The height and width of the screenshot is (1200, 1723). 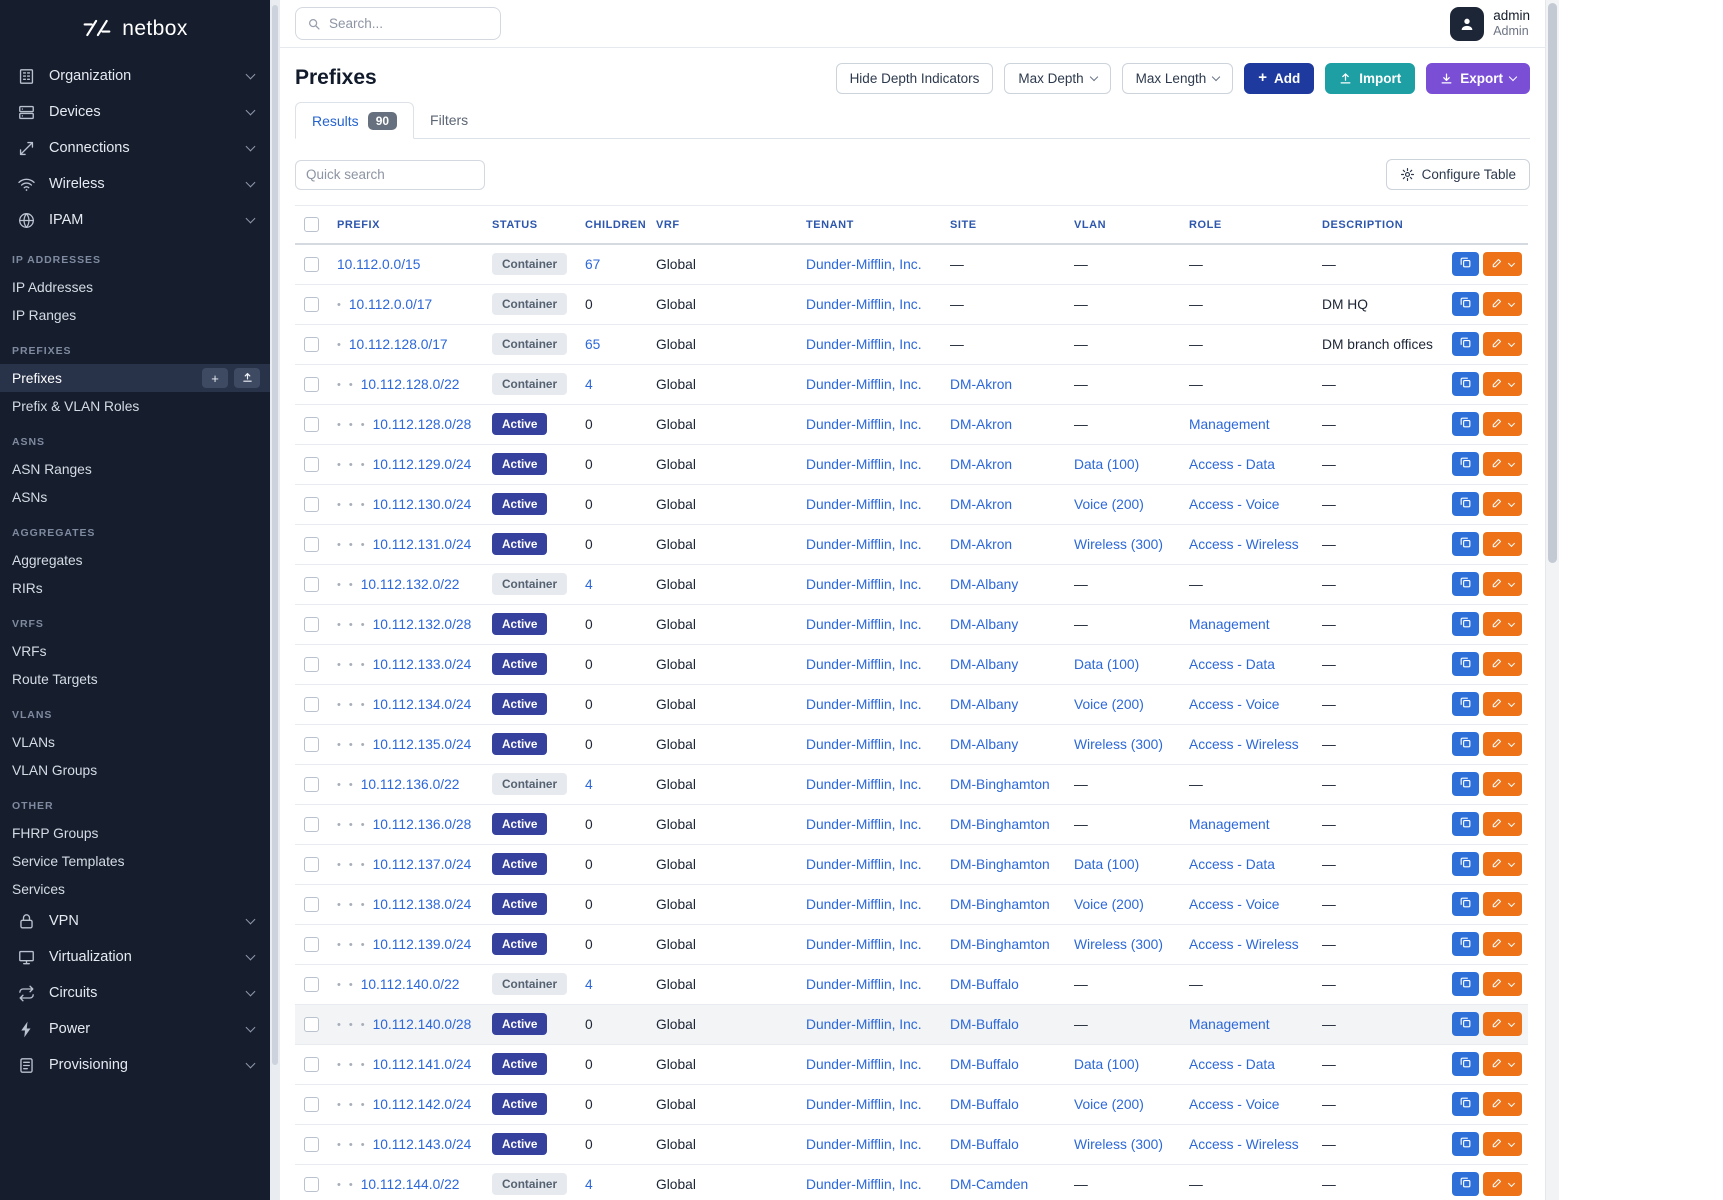 I want to click on sidebar-item-service-templates: Service Templates, so click(x=68, y=861).